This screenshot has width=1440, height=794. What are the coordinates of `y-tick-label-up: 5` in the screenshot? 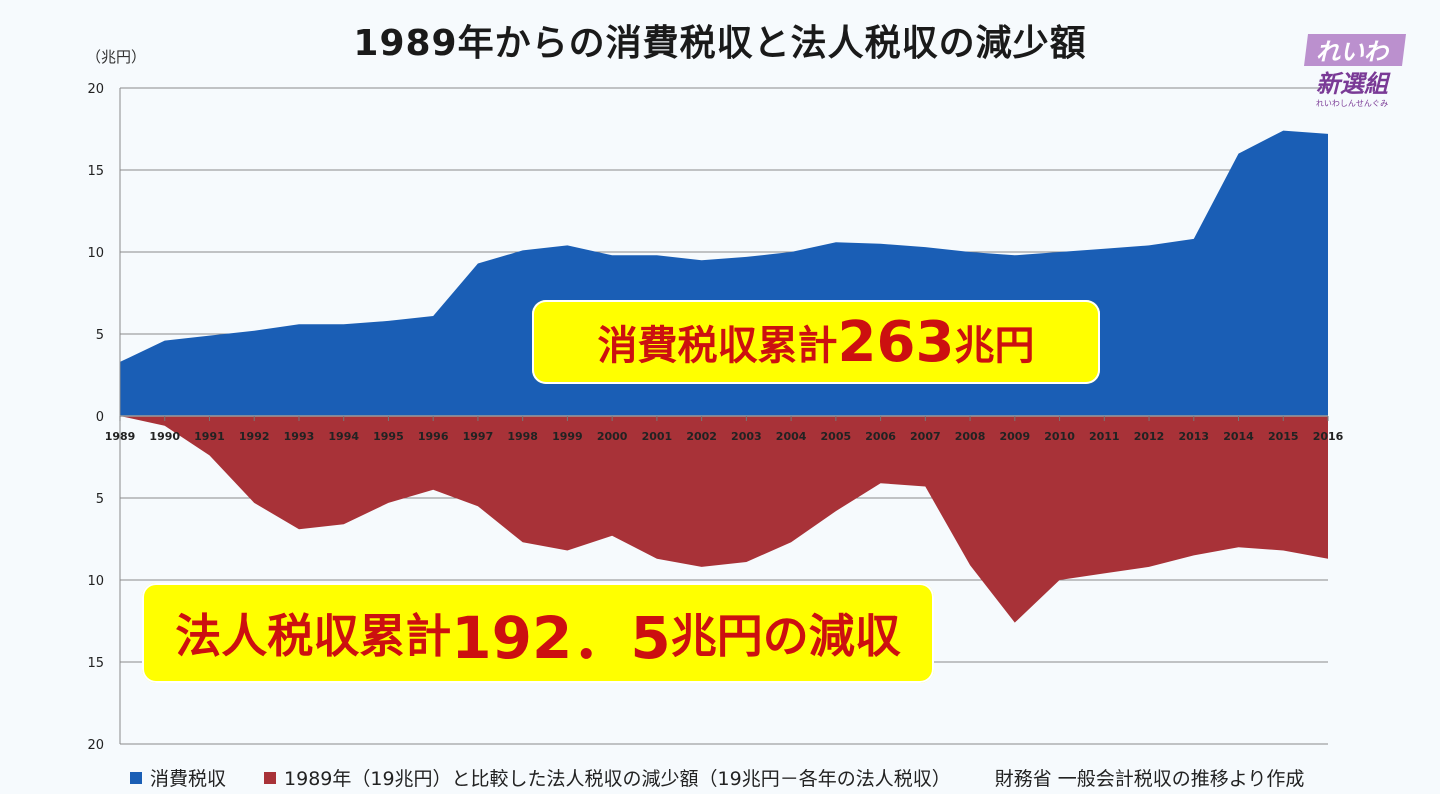 It's located at (100, 335).